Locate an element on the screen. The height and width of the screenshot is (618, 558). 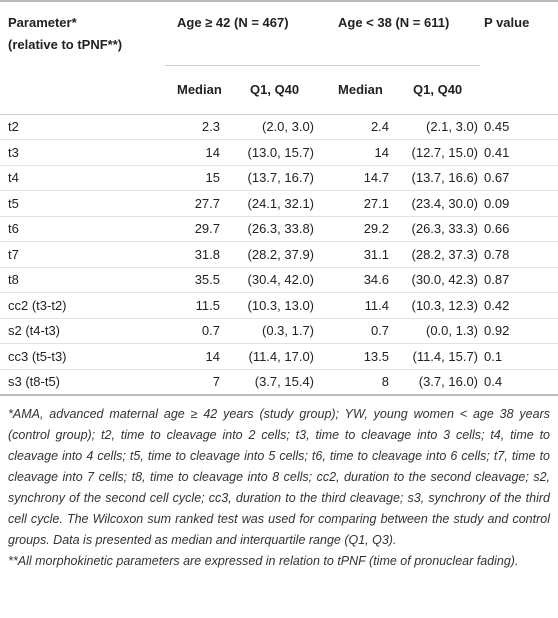
table-cell: 0.67 is located at coordinates (519, 178).